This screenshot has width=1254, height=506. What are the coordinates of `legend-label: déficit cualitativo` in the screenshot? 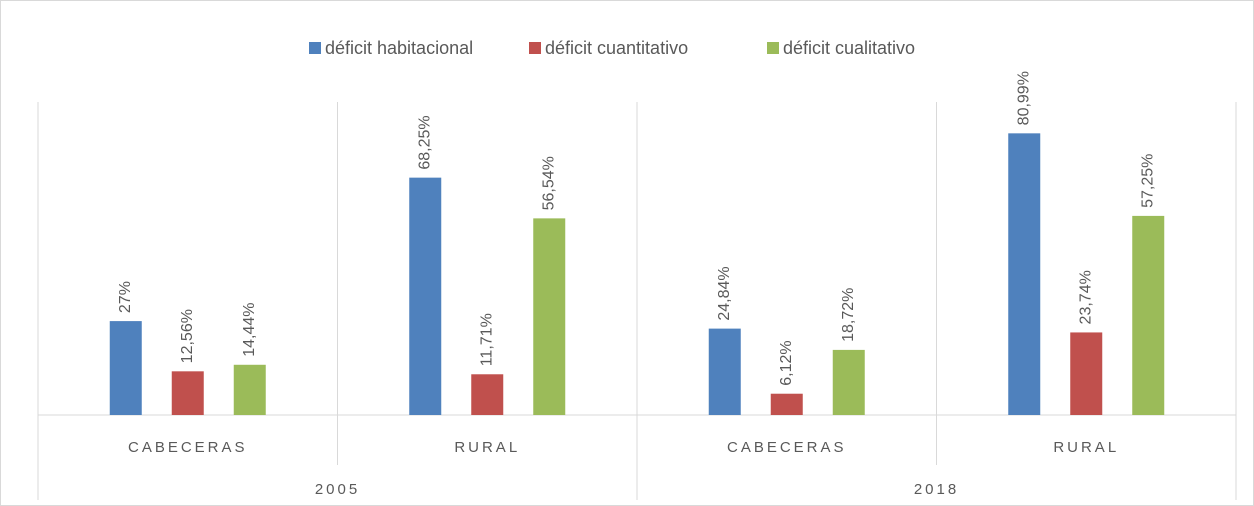 It's located at (849, 48).